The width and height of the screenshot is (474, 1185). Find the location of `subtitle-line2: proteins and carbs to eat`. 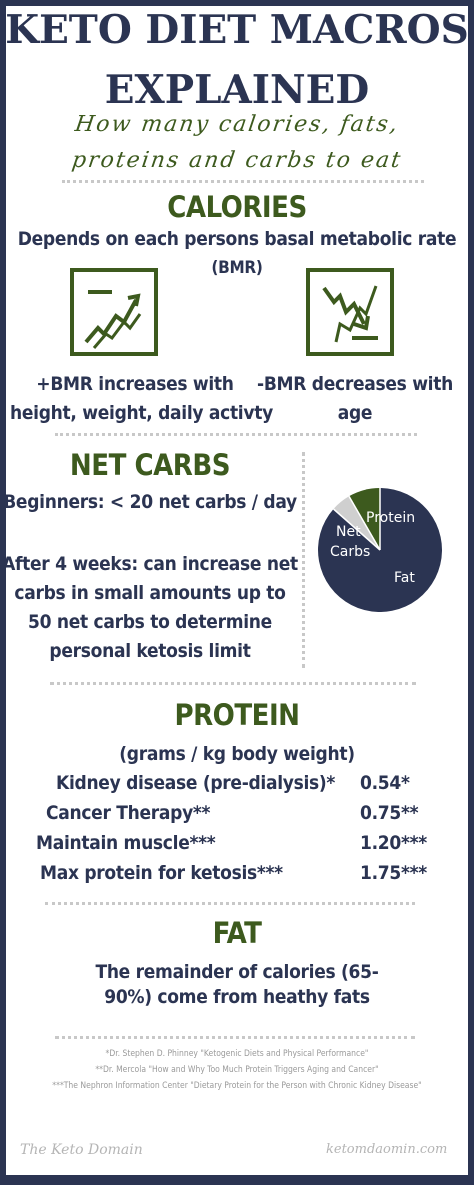

subtitle-line2: proteins and carbs to eat is located at coordinates (237, 160).